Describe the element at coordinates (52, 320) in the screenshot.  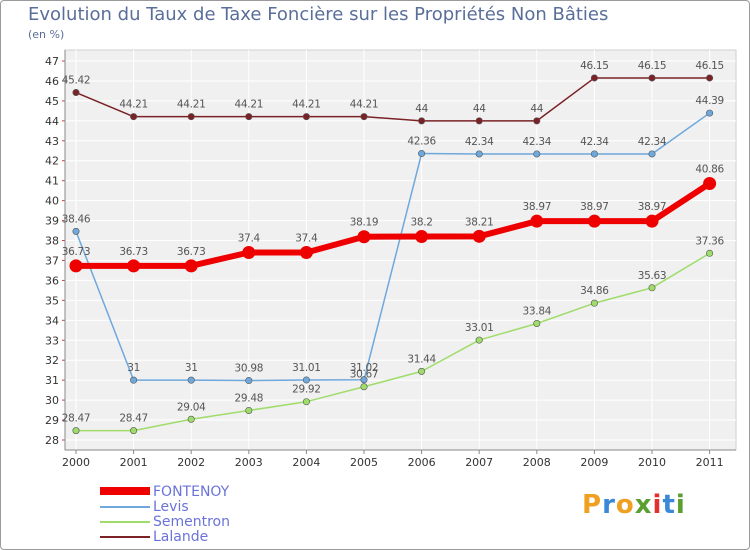
I see `y-tick-label: 34` at that location.